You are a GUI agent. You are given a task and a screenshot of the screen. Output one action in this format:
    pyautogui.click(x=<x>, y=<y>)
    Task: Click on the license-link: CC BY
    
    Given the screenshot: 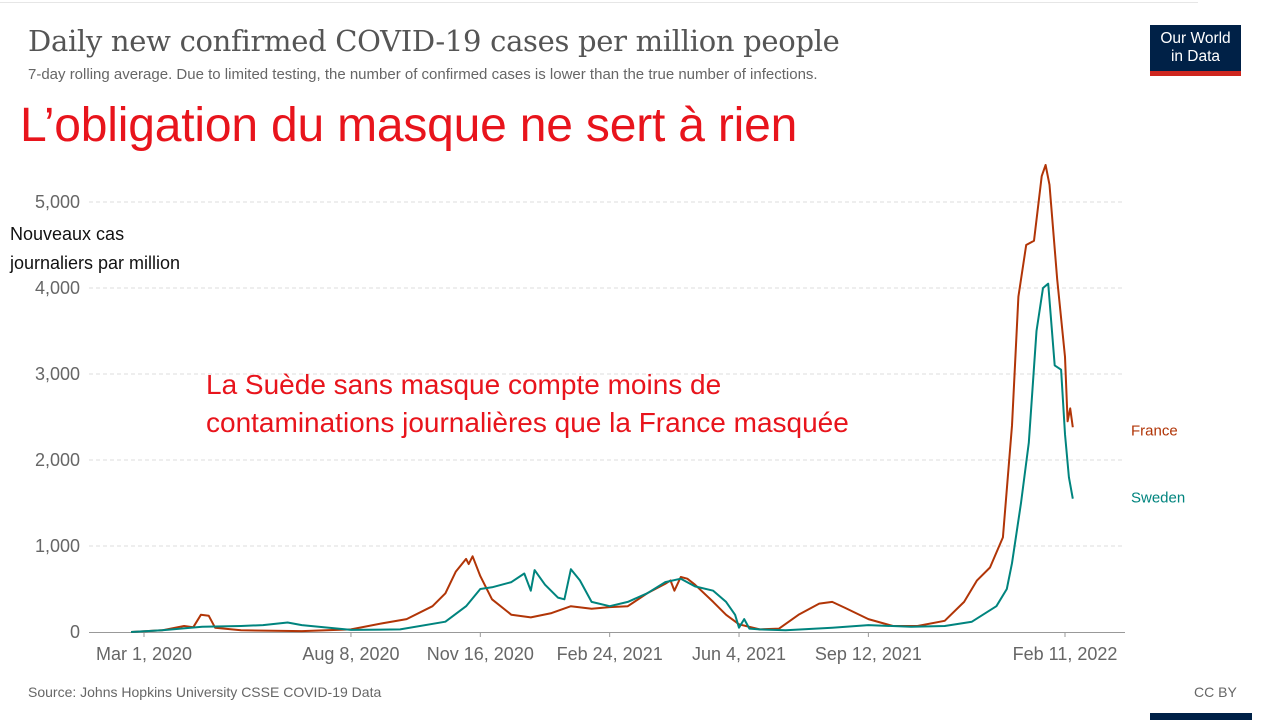 What is the action you would take?
    pyautogui.click(x=1215, y=692)
    